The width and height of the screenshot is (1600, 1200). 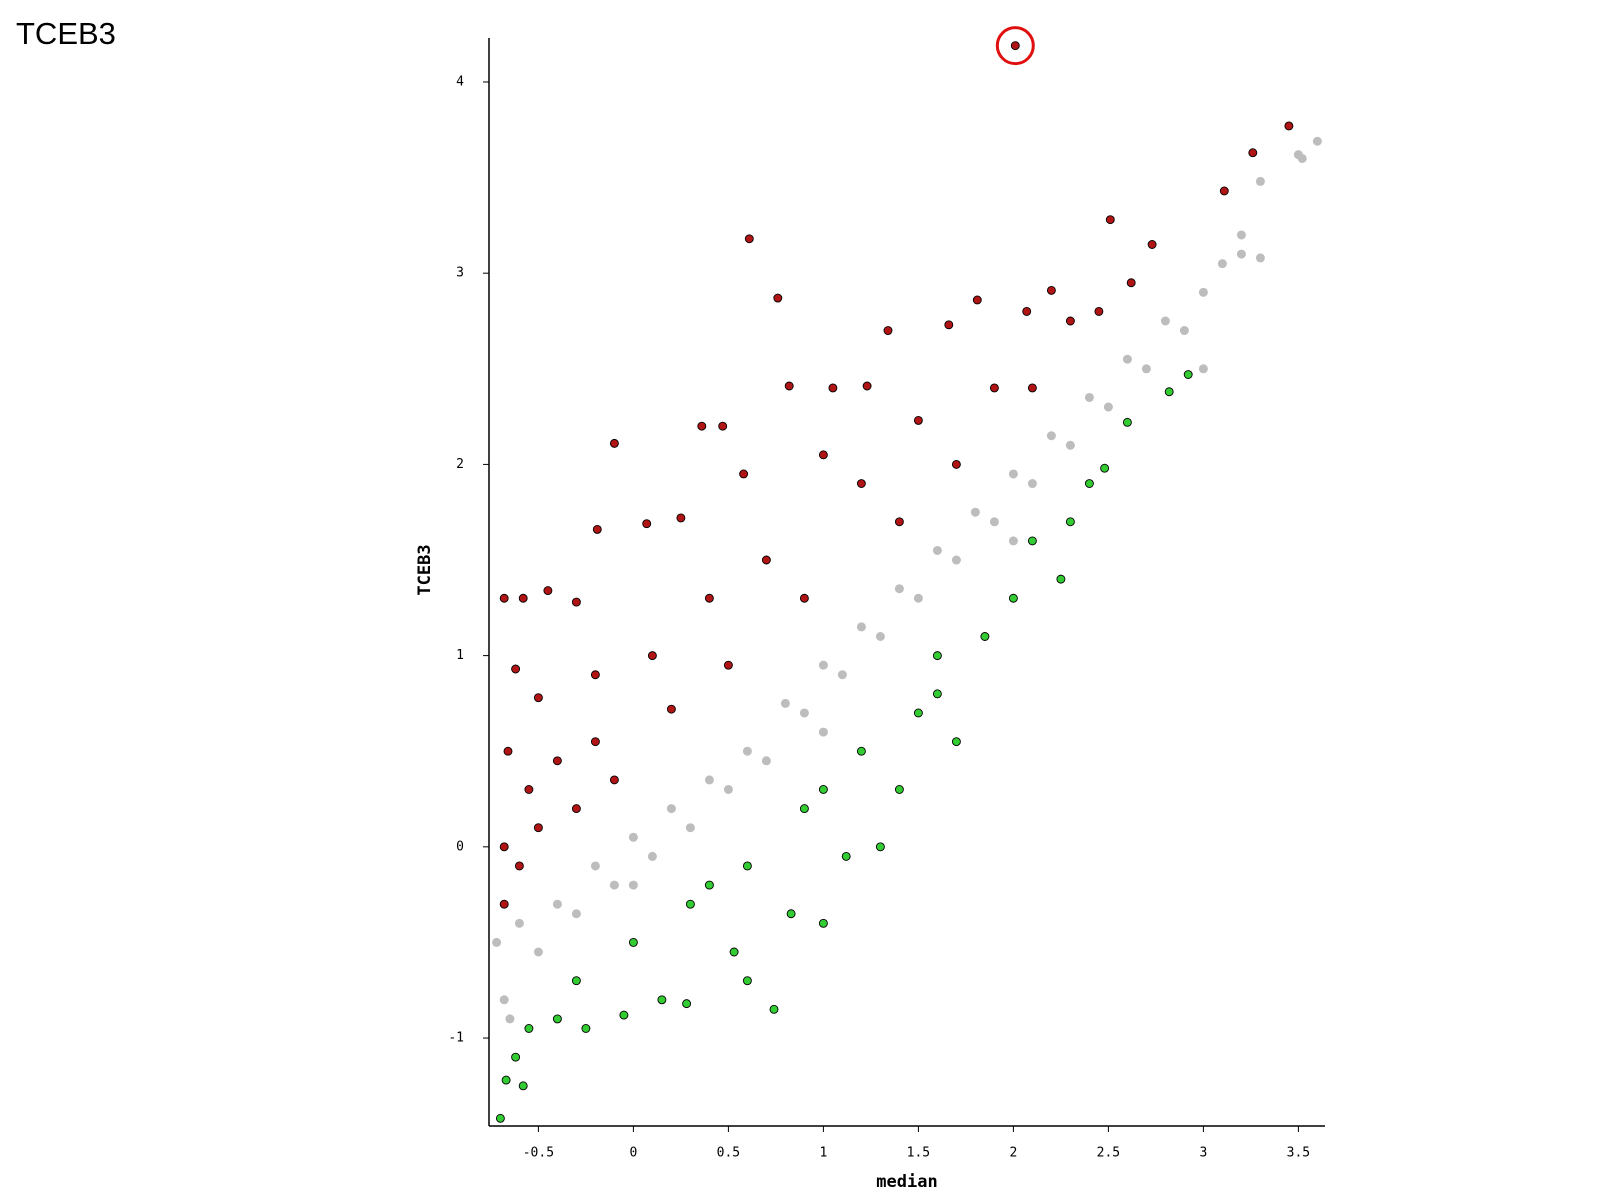 I want to click on x-tick-label: 3.5, so click(x=1298, y=1153).